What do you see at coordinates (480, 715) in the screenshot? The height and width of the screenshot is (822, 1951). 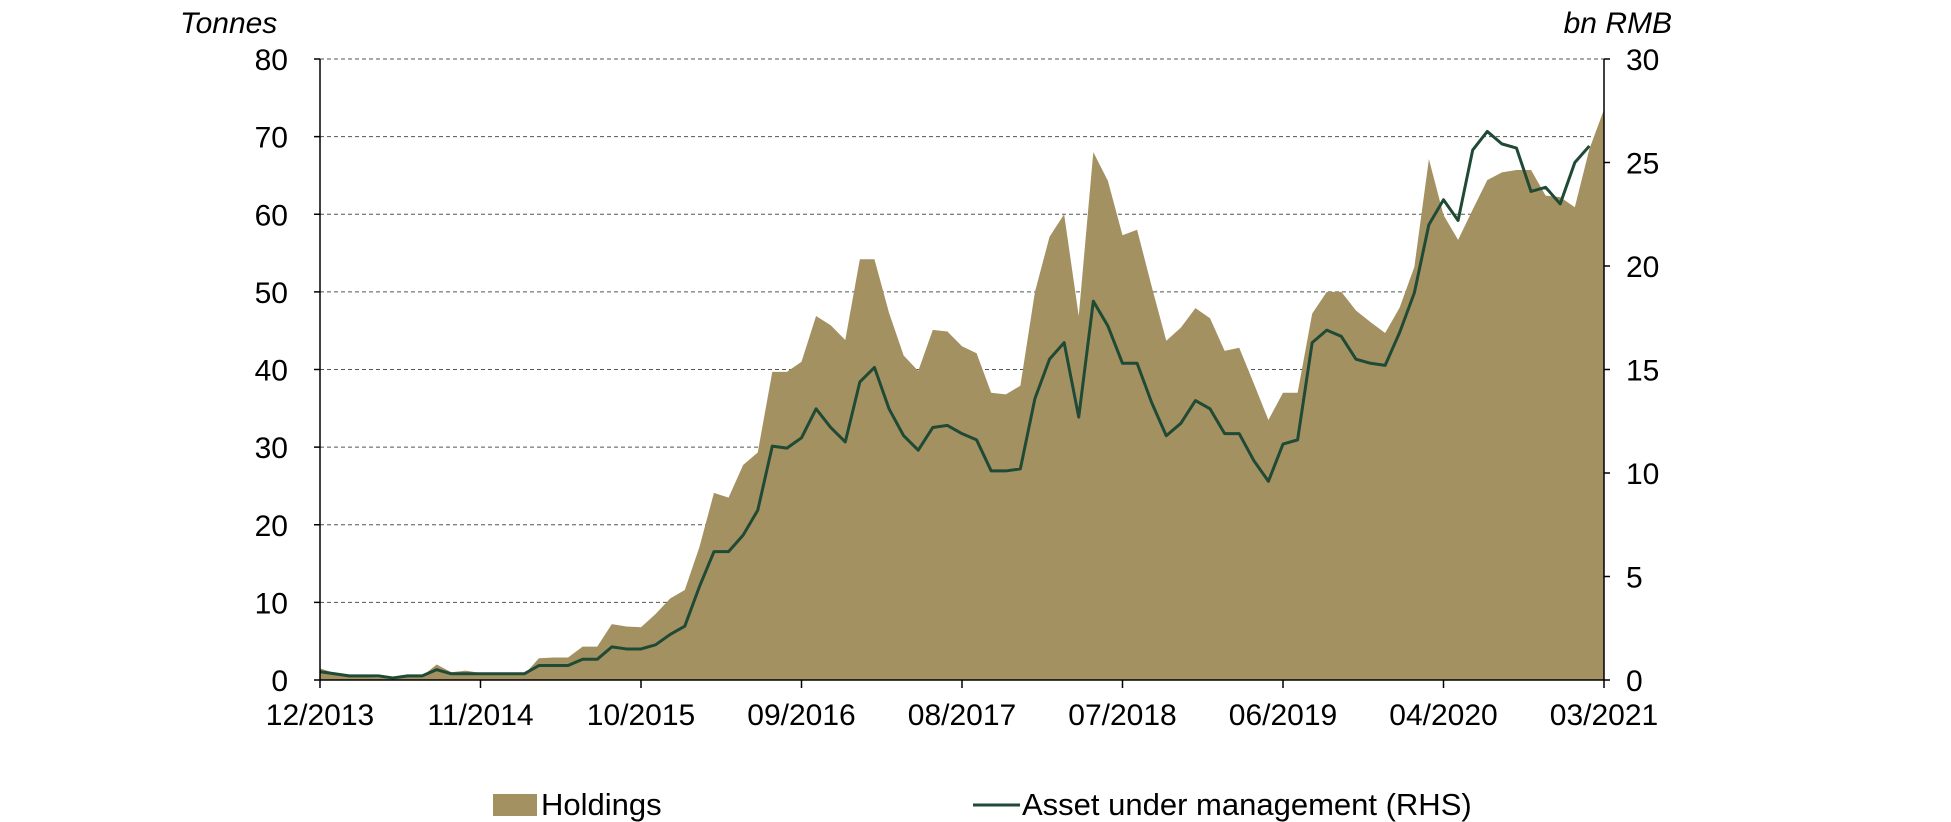 I see `x-axis-tick-label: 11/2014` at bounding box center [480, 715].